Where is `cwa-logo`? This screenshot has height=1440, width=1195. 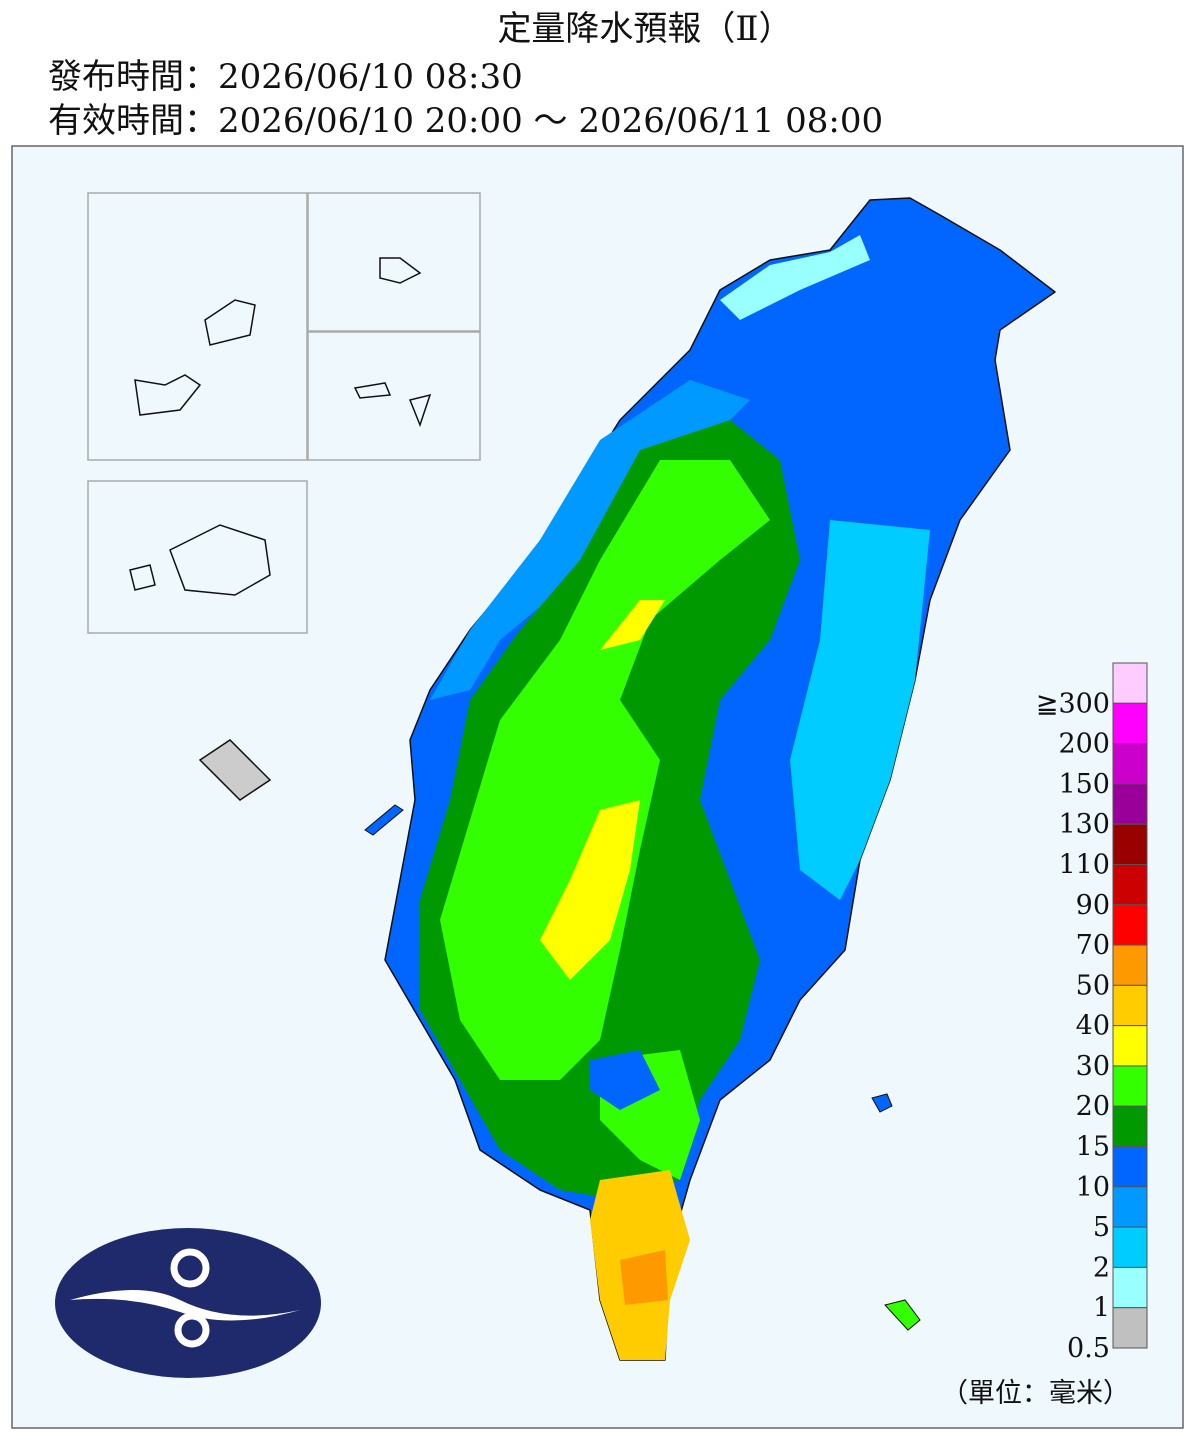 cwa-logo is located at coordinates (188, 1303).